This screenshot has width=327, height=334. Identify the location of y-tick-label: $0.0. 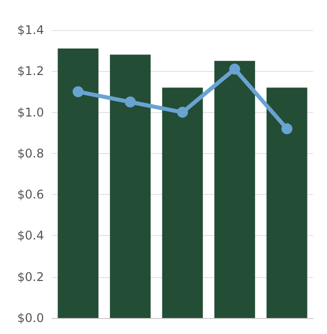
(30, 318).